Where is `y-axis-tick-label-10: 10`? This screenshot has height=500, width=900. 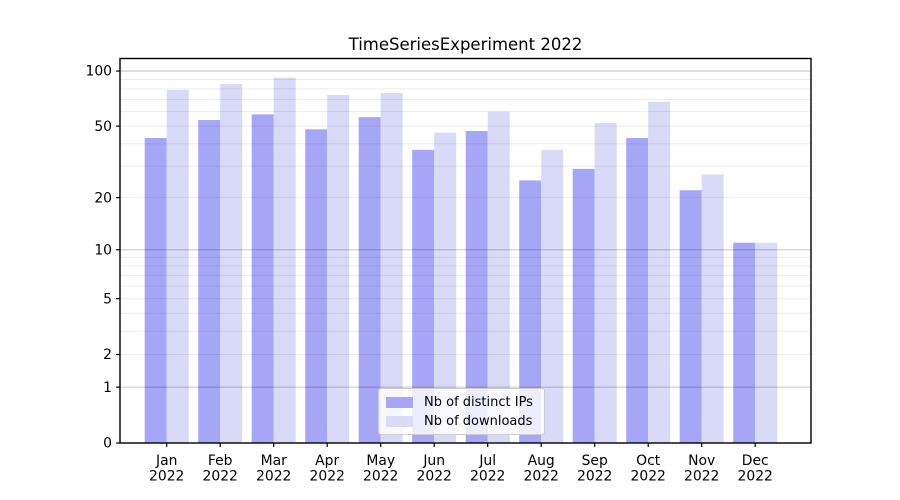
y-axis-tick-label-10: 10 is located at coordinates (103, 250).